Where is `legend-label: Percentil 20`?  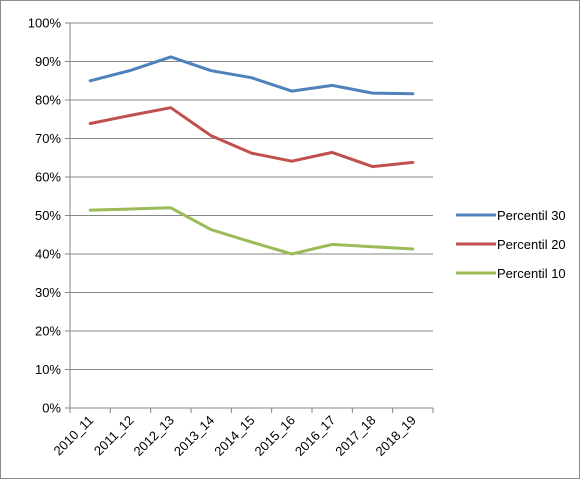 legend-label: Percentil 20 is located at coordinates (531, 244).